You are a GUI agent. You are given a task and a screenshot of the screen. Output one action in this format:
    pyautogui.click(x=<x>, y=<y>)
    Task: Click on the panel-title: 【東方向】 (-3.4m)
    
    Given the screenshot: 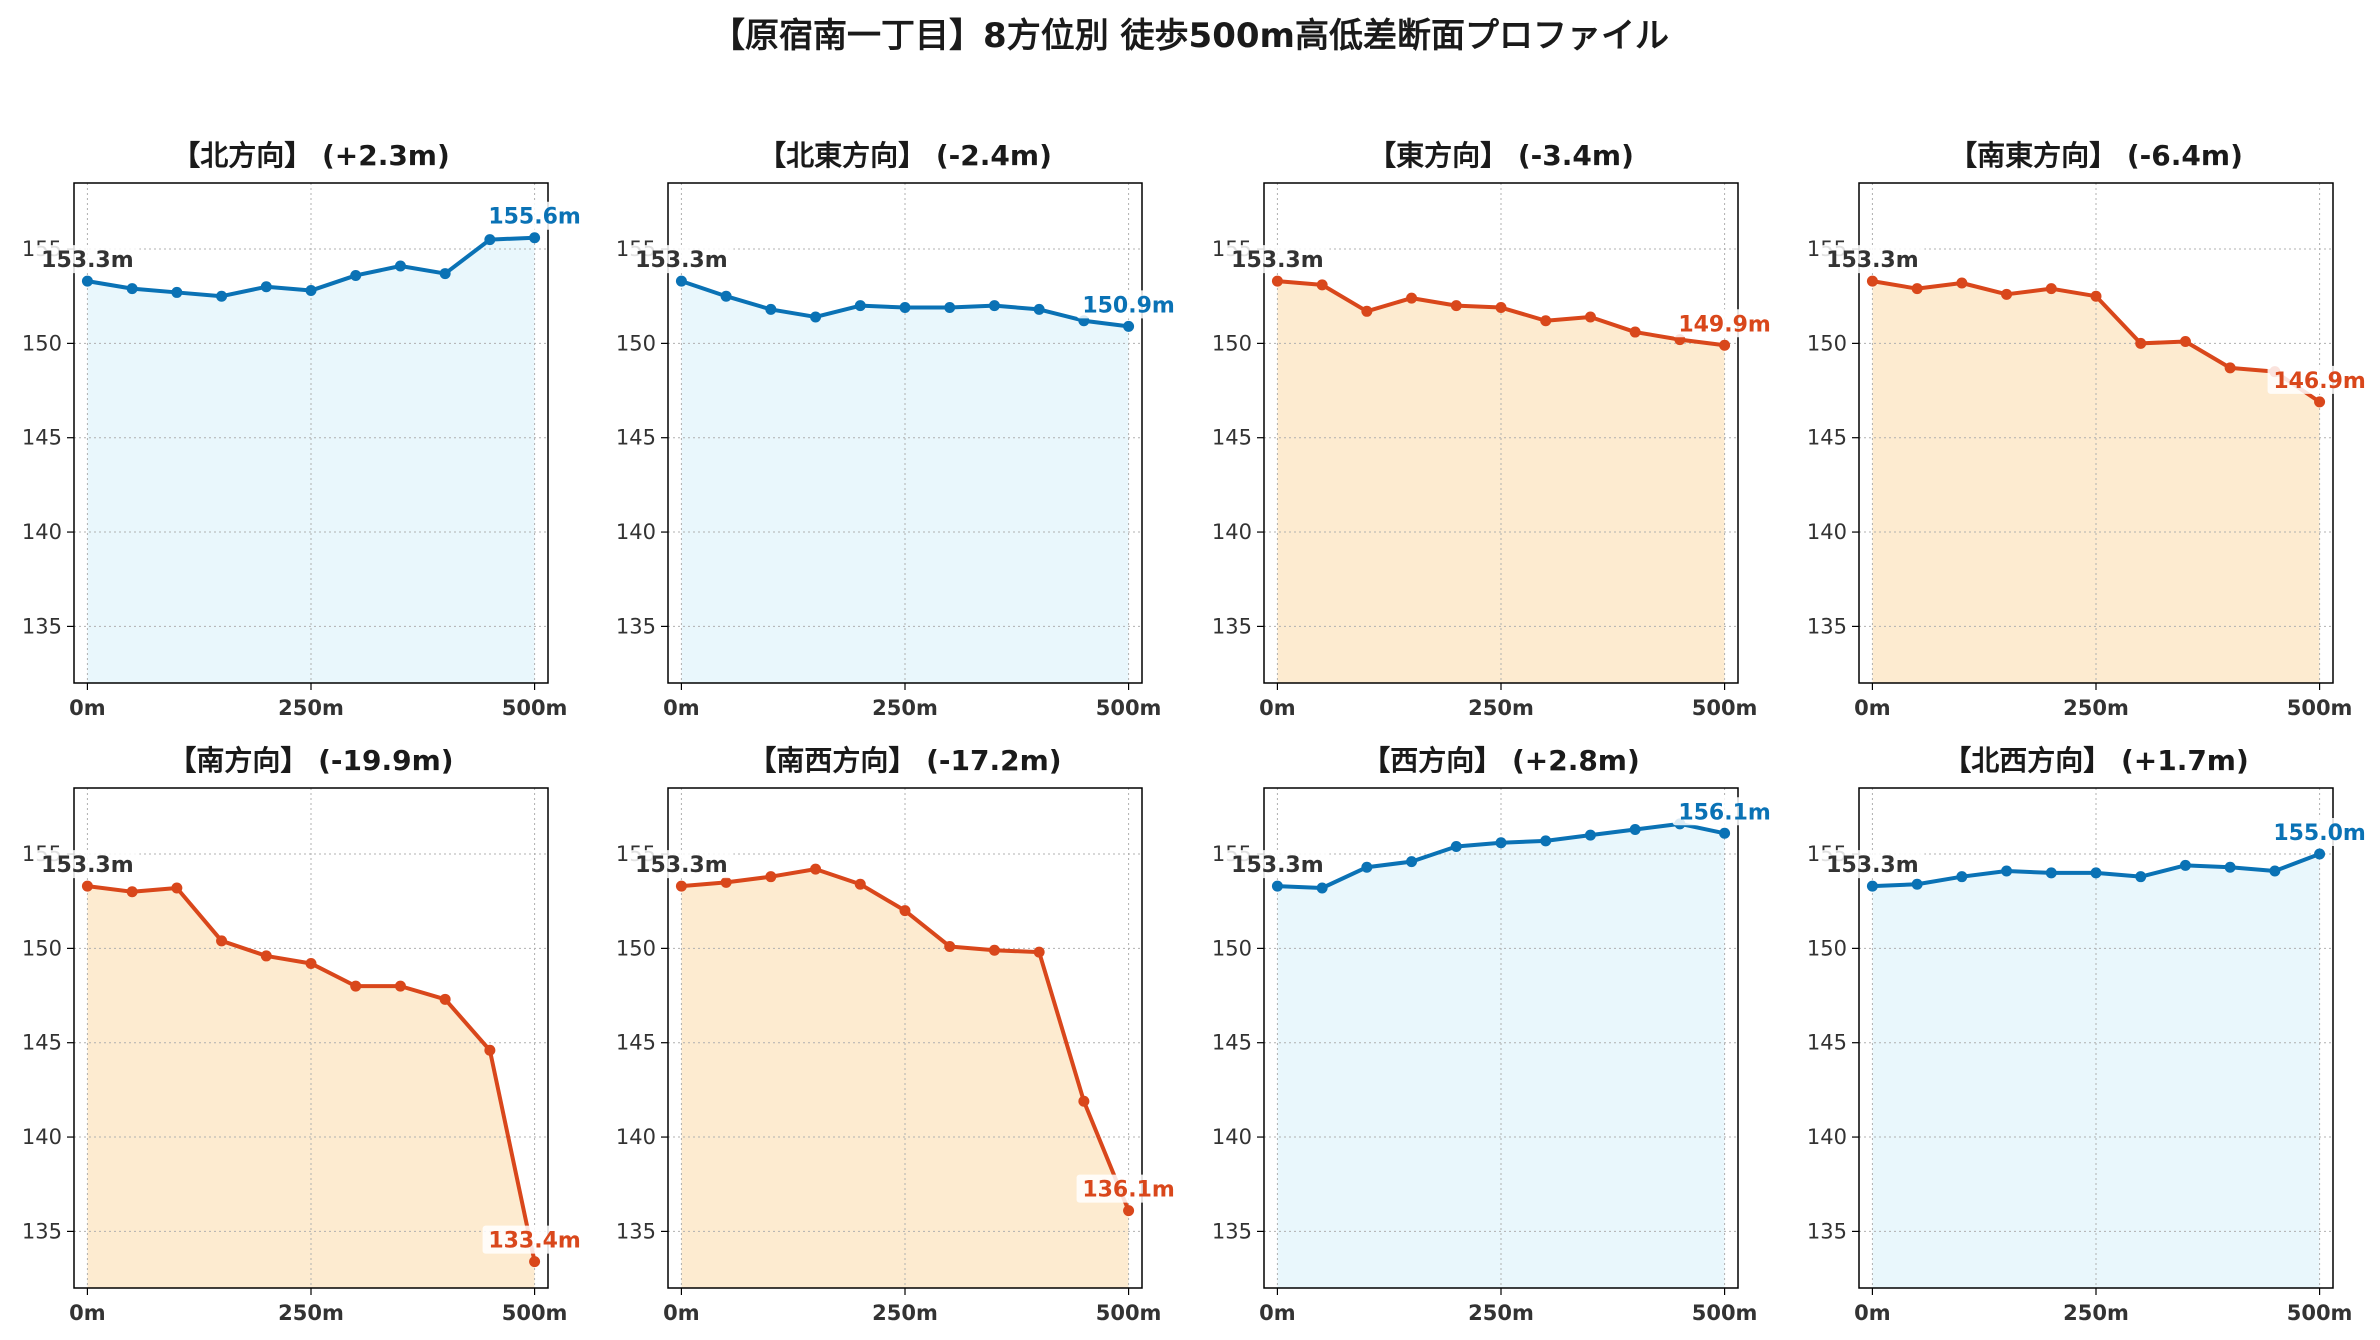 What is the action you would take?
    pyautogui.click(x=1501, y=155)
    